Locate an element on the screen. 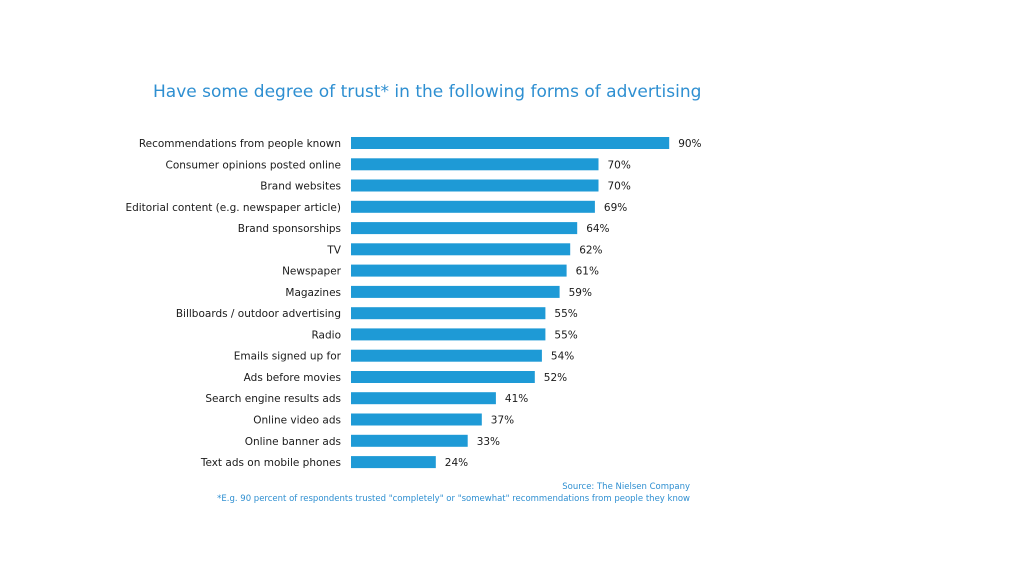 This screenshot has height=576, width=1024. category-label-14: Online banner ads is located at coordinates (293, 442).